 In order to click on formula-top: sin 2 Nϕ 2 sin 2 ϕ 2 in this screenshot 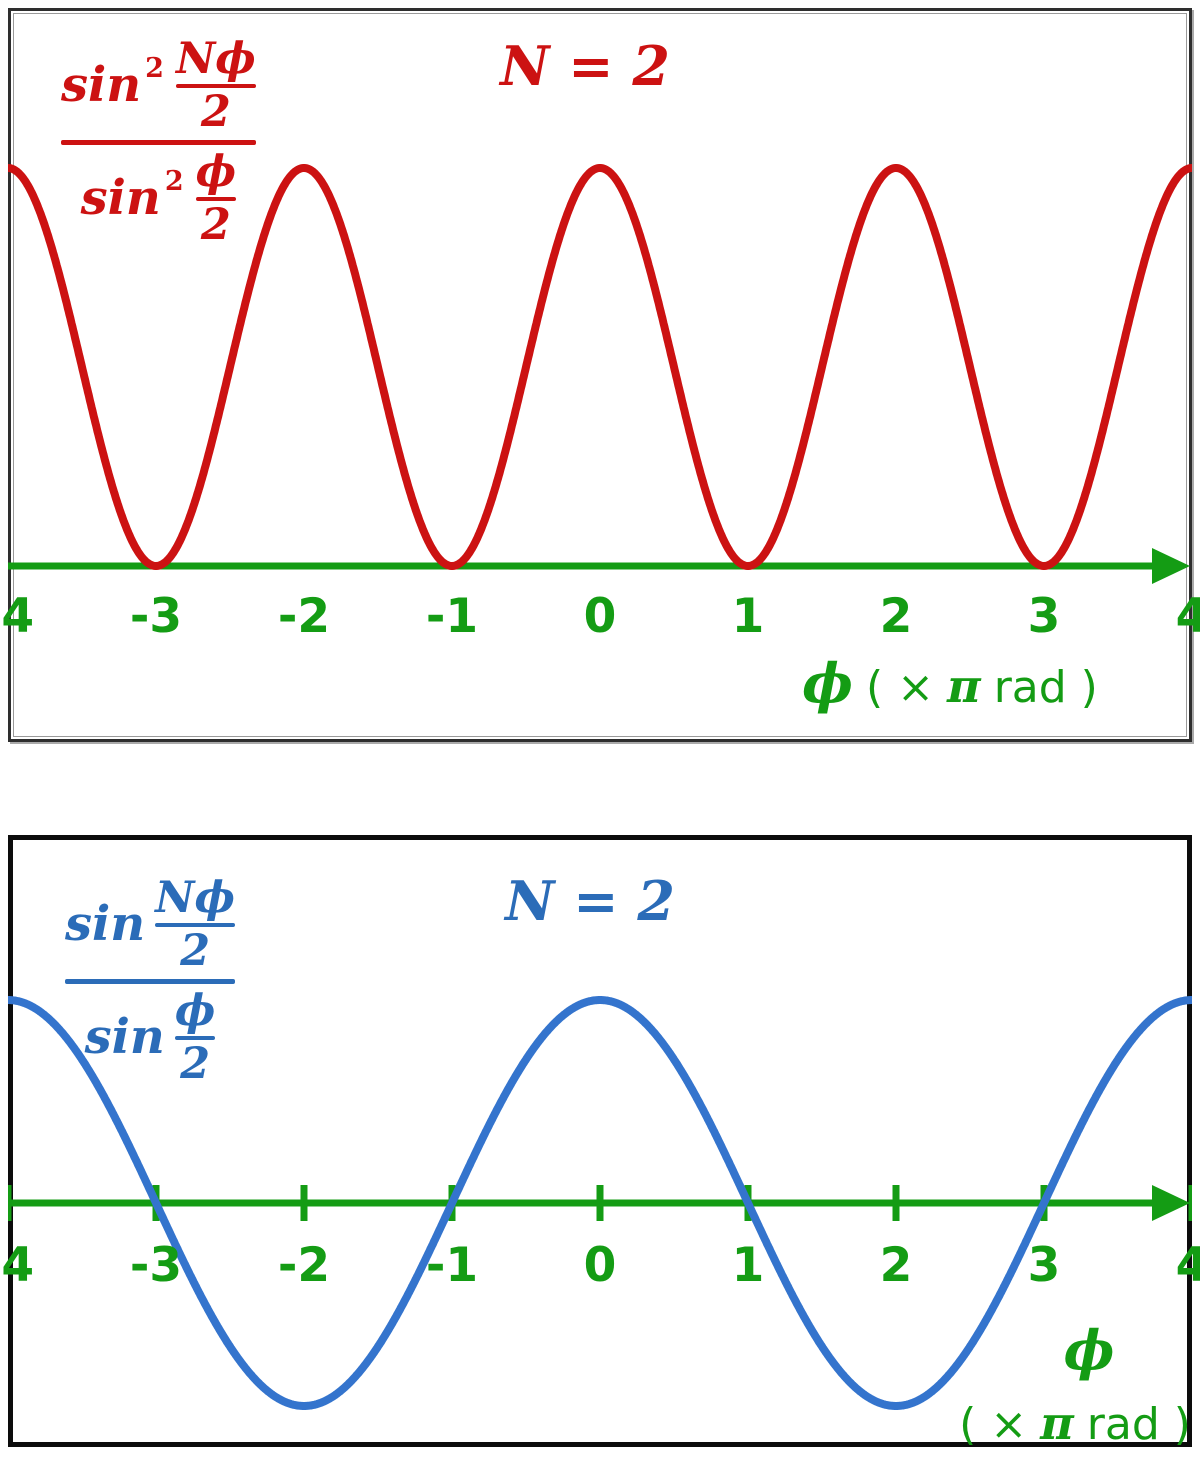, I will do `click(158, 142)`.